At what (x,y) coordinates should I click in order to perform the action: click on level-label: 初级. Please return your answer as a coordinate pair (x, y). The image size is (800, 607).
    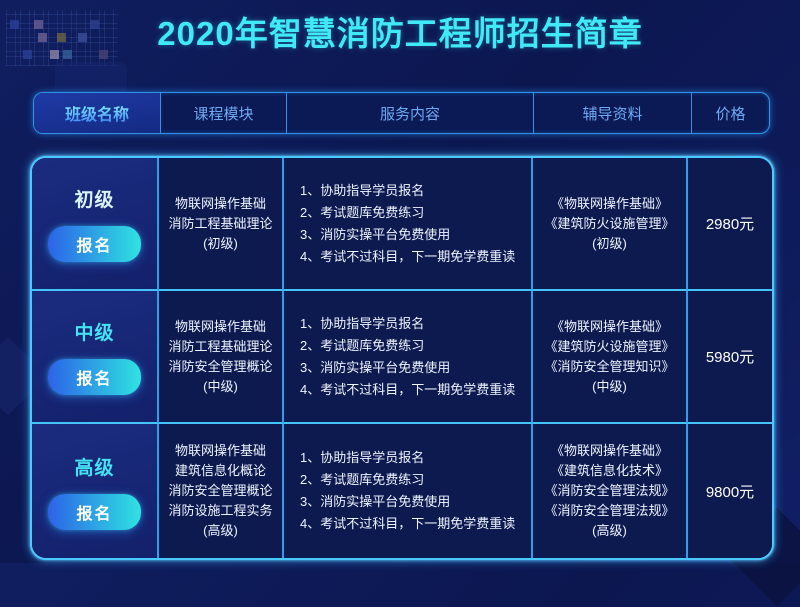
    Looking at the image, I should click on (94, 200).